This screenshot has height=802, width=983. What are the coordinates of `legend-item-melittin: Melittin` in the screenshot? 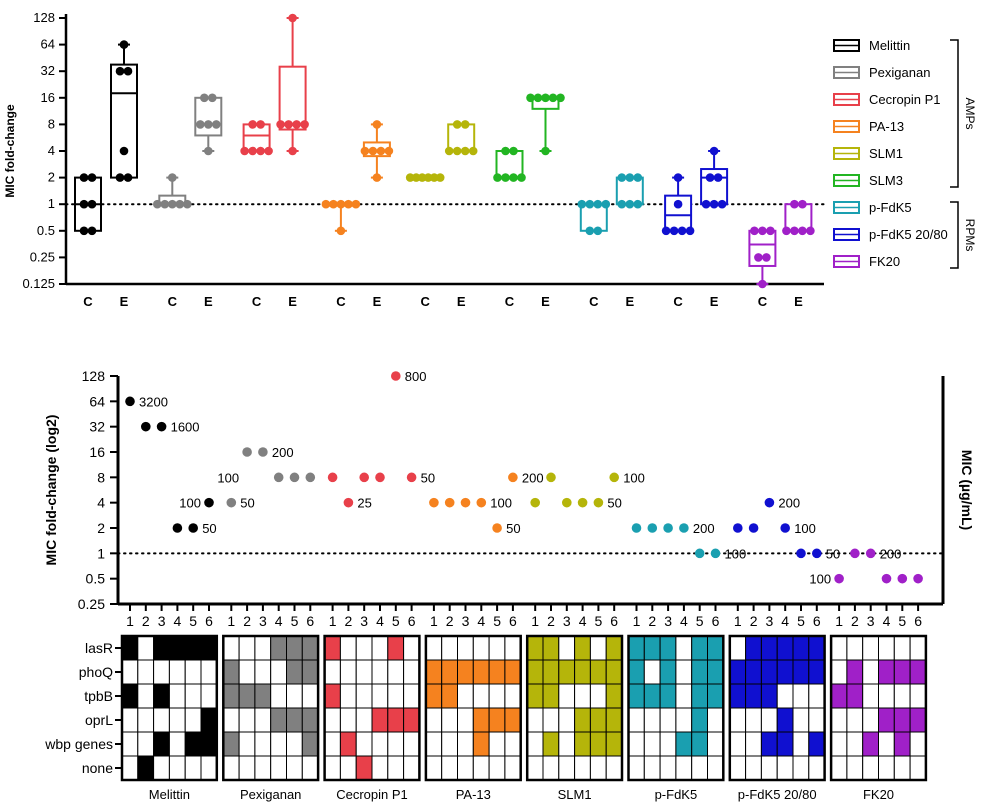 It's located at (871, 45).